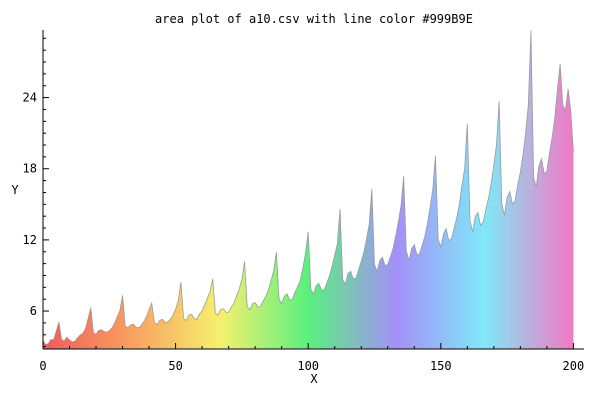 This screenshot has height=400, width=600. Describe the element at coordinates (175, 366) in the screenshot. I see `x-tick-label: 50` at that location.